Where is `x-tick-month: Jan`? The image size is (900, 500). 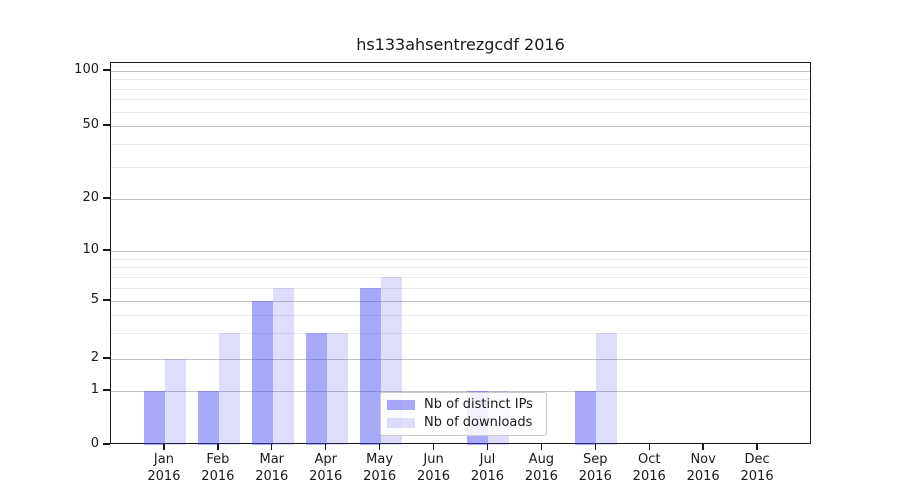 x-tick-month: Jan is located at coordinates (163, 459).